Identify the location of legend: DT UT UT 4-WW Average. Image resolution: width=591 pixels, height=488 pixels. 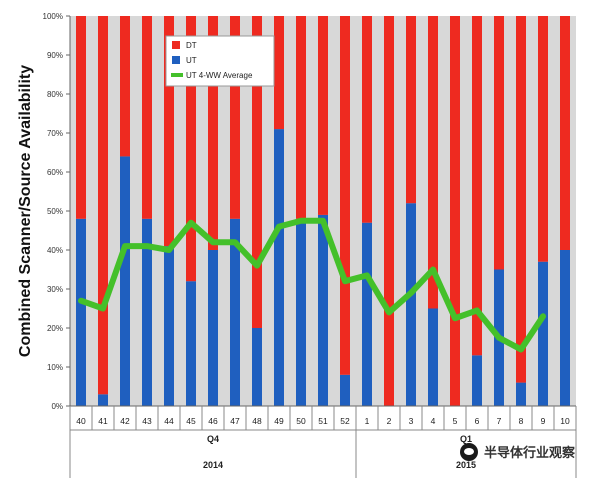
(220, 61).